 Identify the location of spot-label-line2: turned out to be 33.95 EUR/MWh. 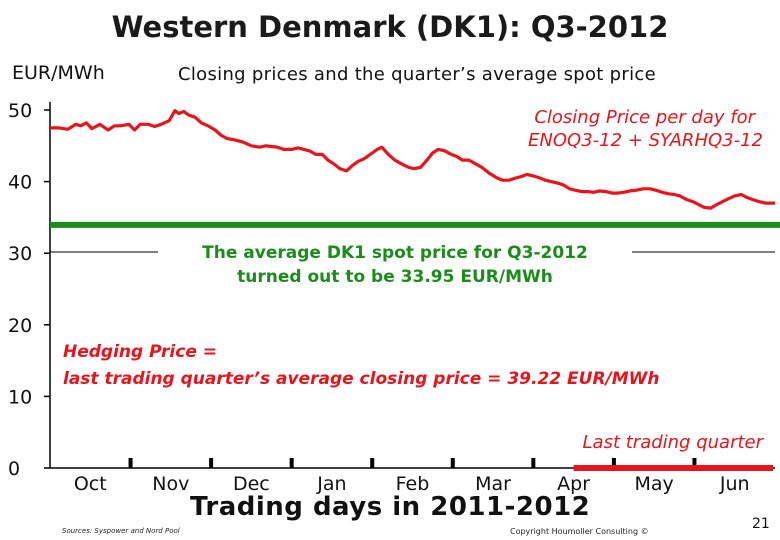
(395, 277).